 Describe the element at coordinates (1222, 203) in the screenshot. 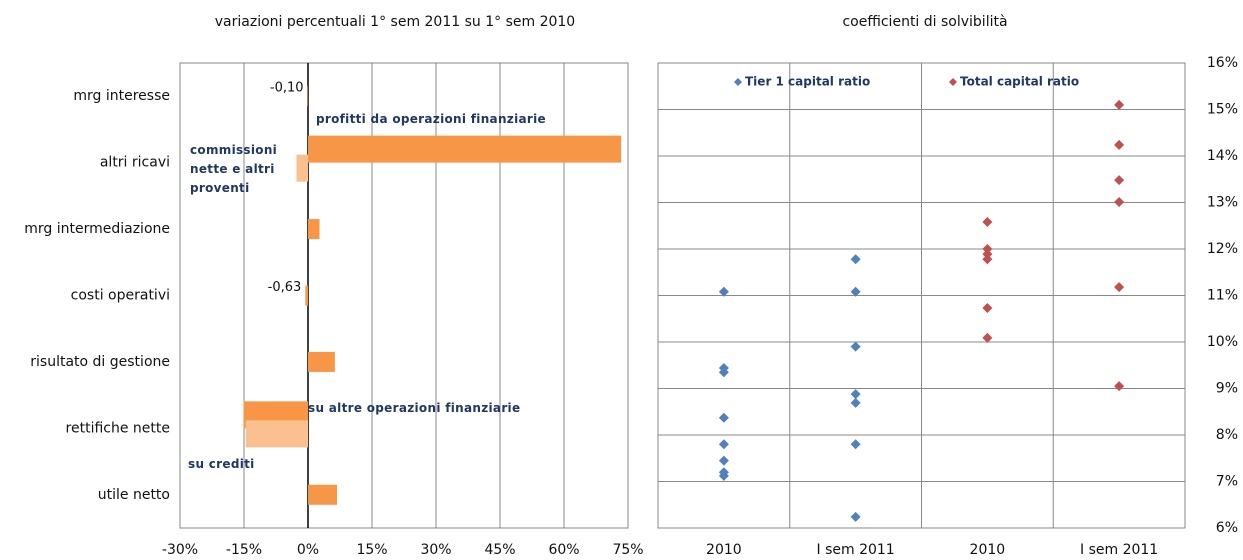

I see `y-tick-label: 13%` at that location.